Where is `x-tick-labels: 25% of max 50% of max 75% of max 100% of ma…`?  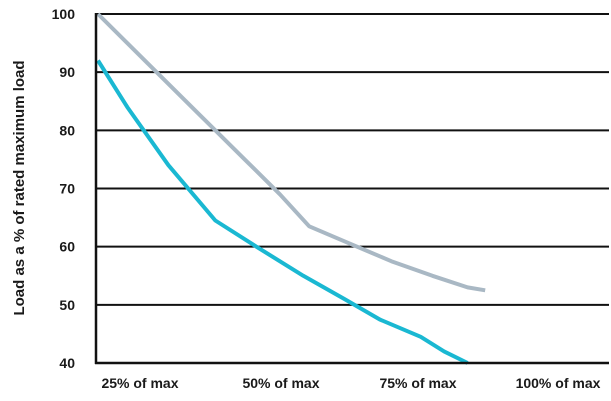
x-tick-labels: 25% of max 50% of max 75% of max 100% of ma… is located at coordinates (350, 383).